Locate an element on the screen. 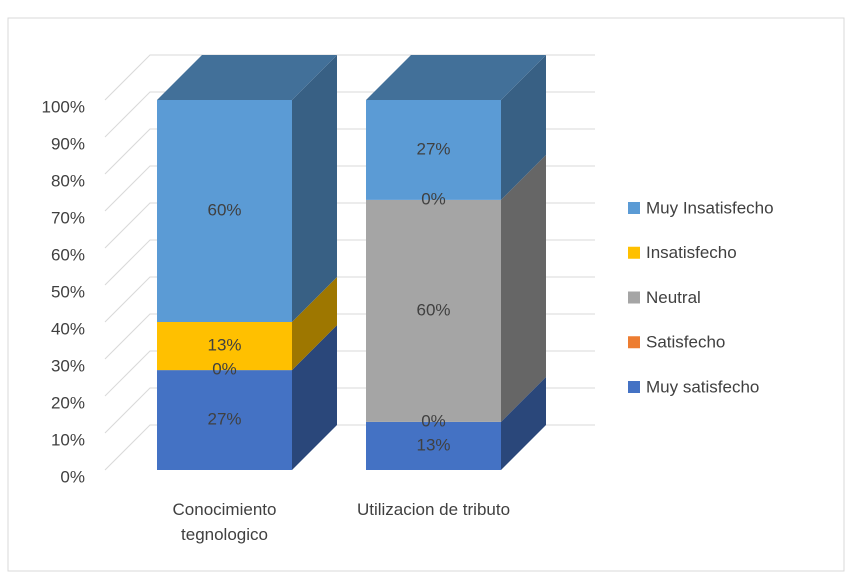  y-tick-label: 70% is located at coordinates (68, 217).